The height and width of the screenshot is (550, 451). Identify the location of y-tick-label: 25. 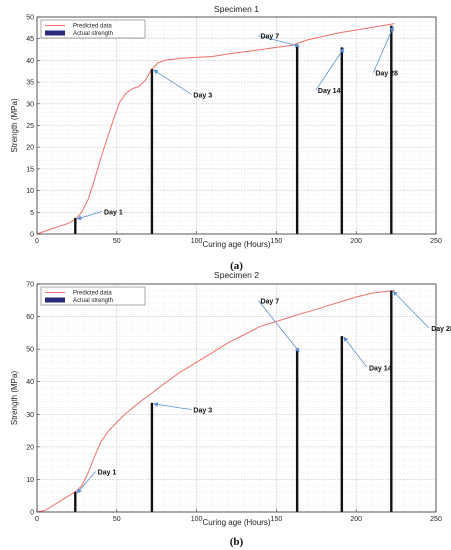
(30, 126).